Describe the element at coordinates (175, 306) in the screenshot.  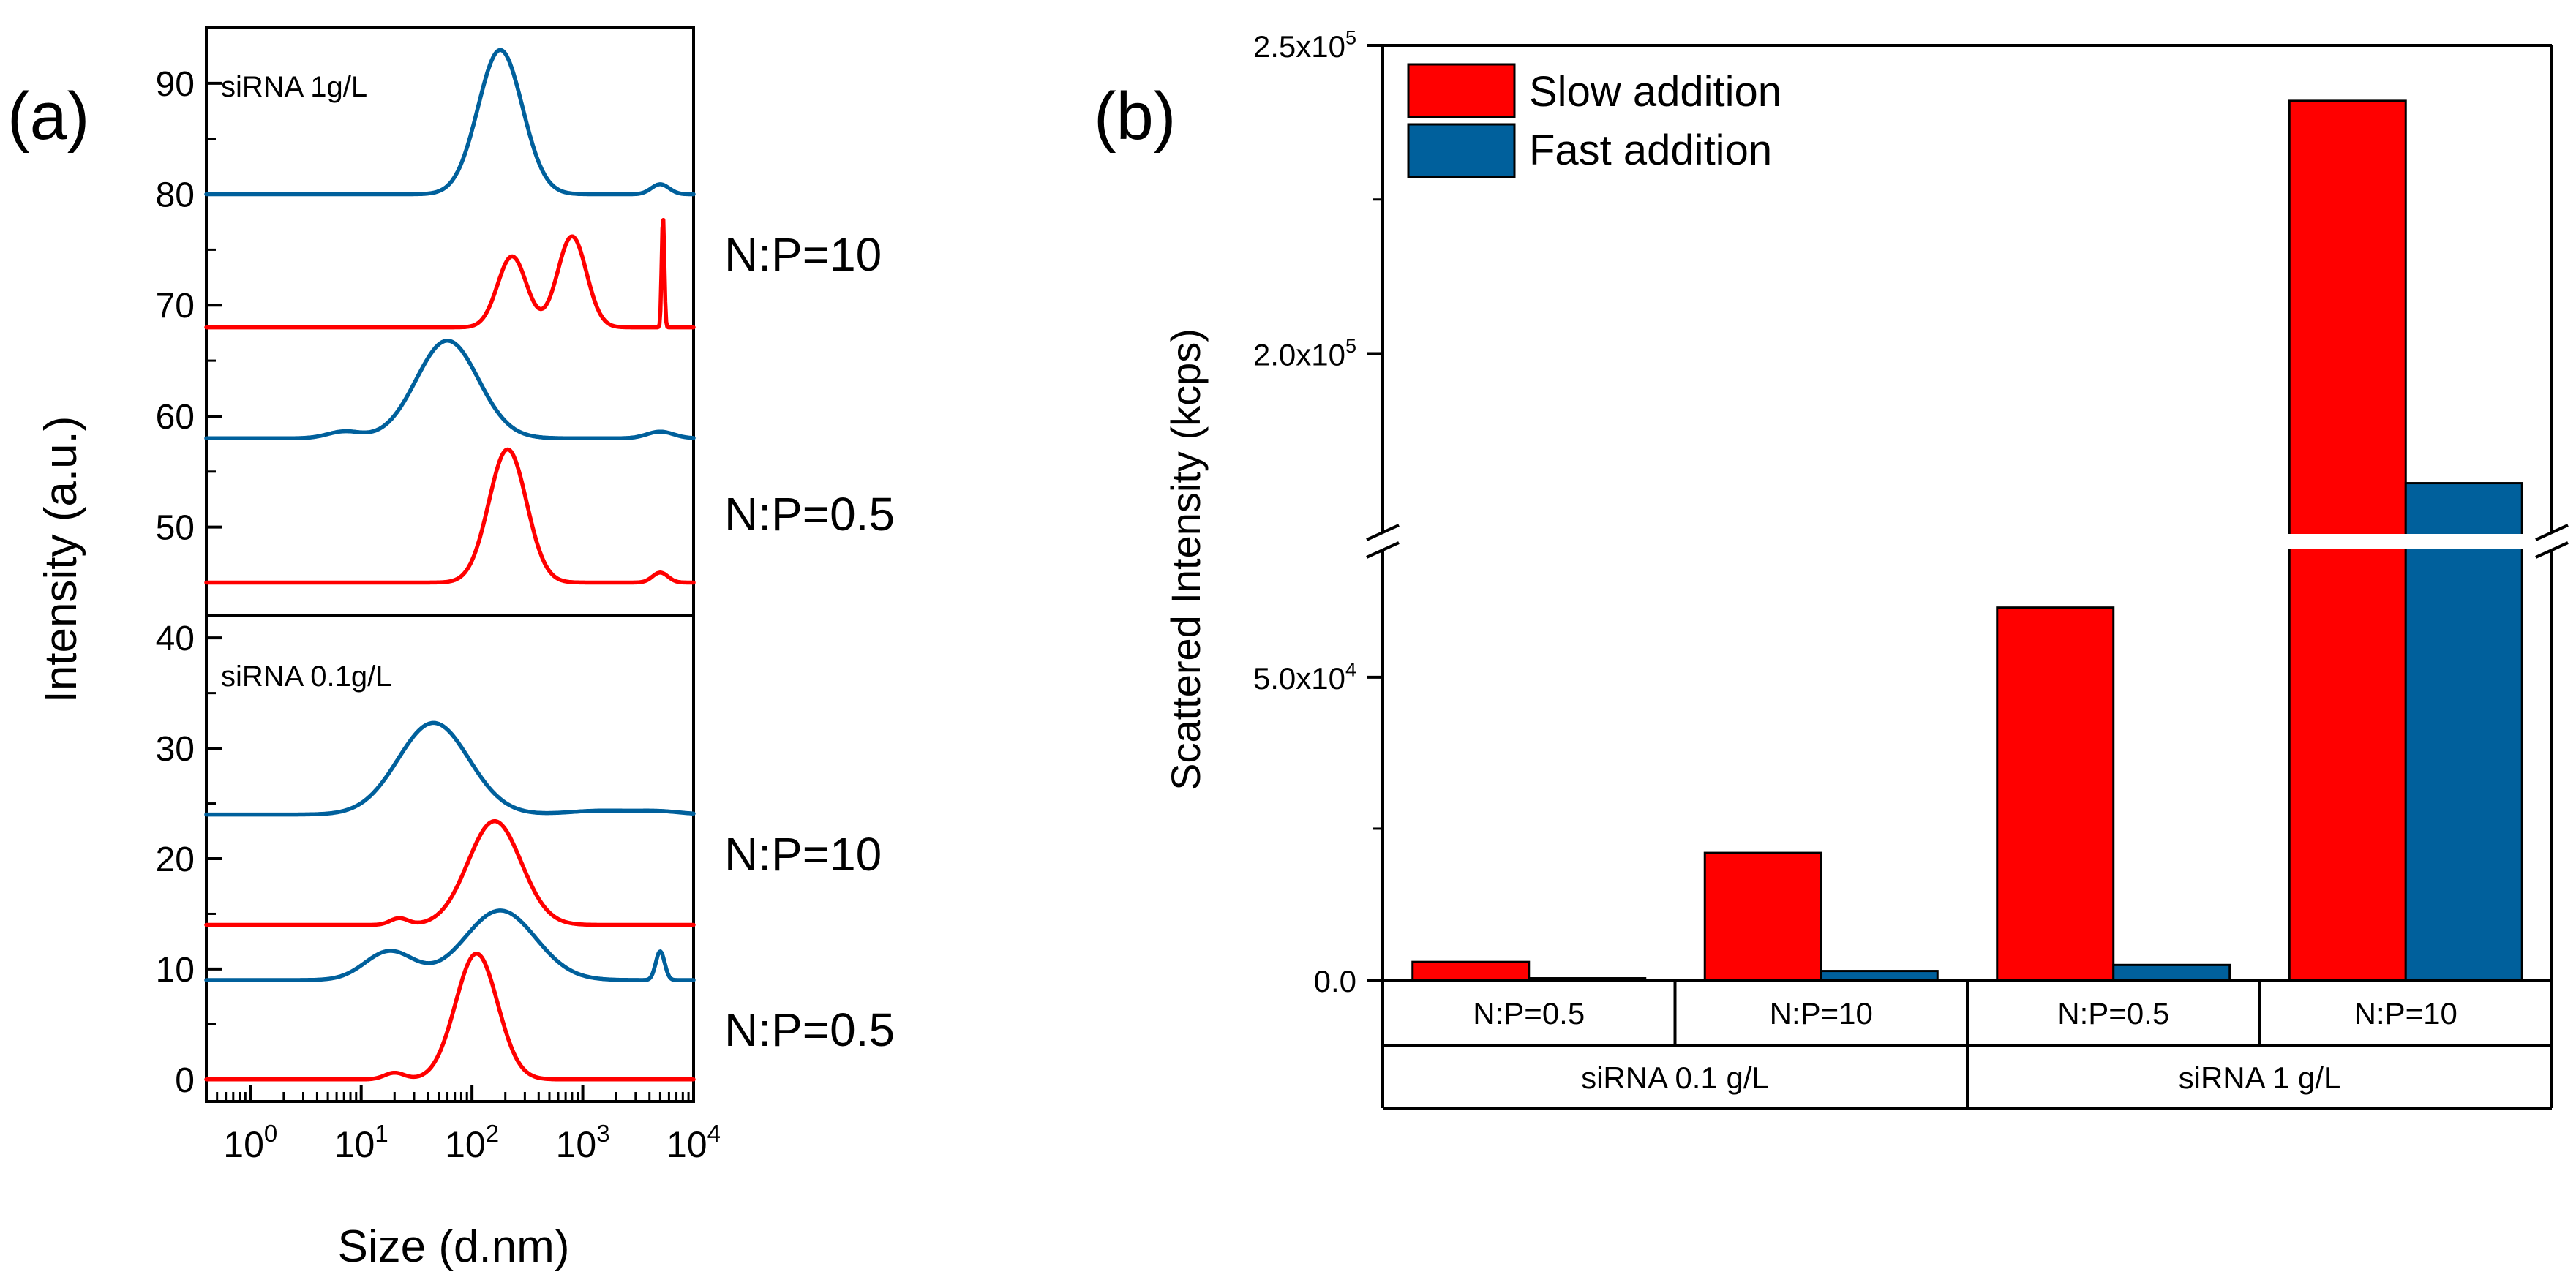
I see `a-ytick-label: 70` at that location.